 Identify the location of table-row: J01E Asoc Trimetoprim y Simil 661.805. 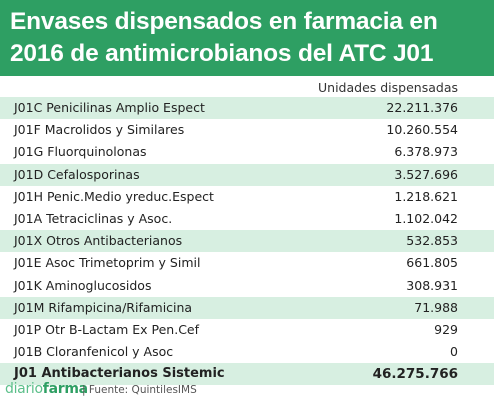
(247, 263).